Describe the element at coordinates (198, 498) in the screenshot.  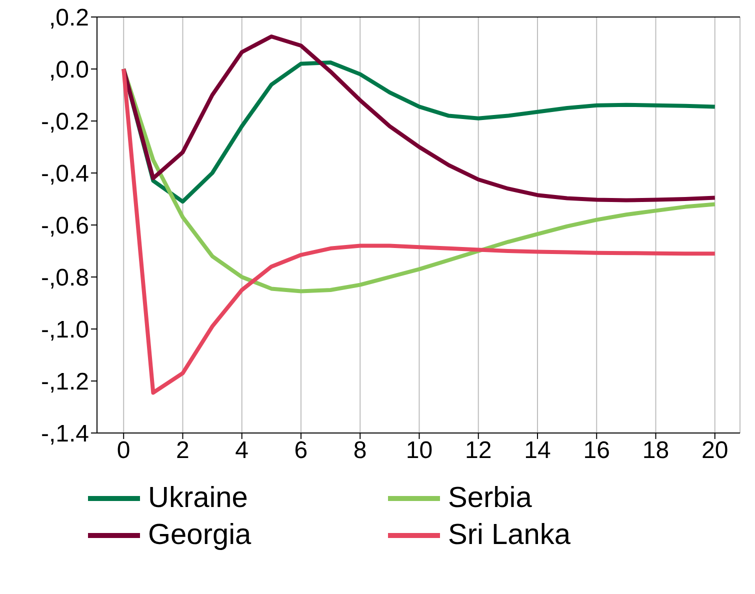
I see `legend-label: Ukraine` at that location.